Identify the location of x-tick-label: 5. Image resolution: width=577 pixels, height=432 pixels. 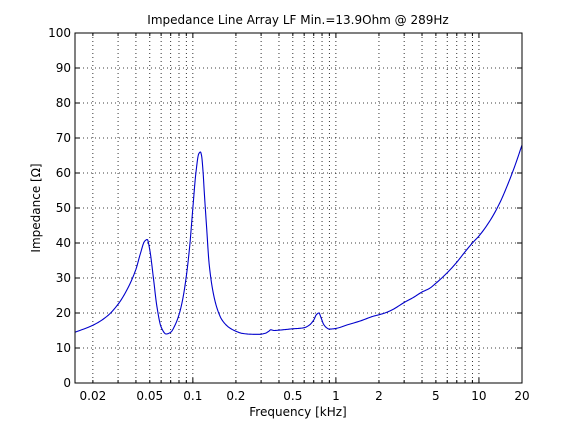
(436, 396).